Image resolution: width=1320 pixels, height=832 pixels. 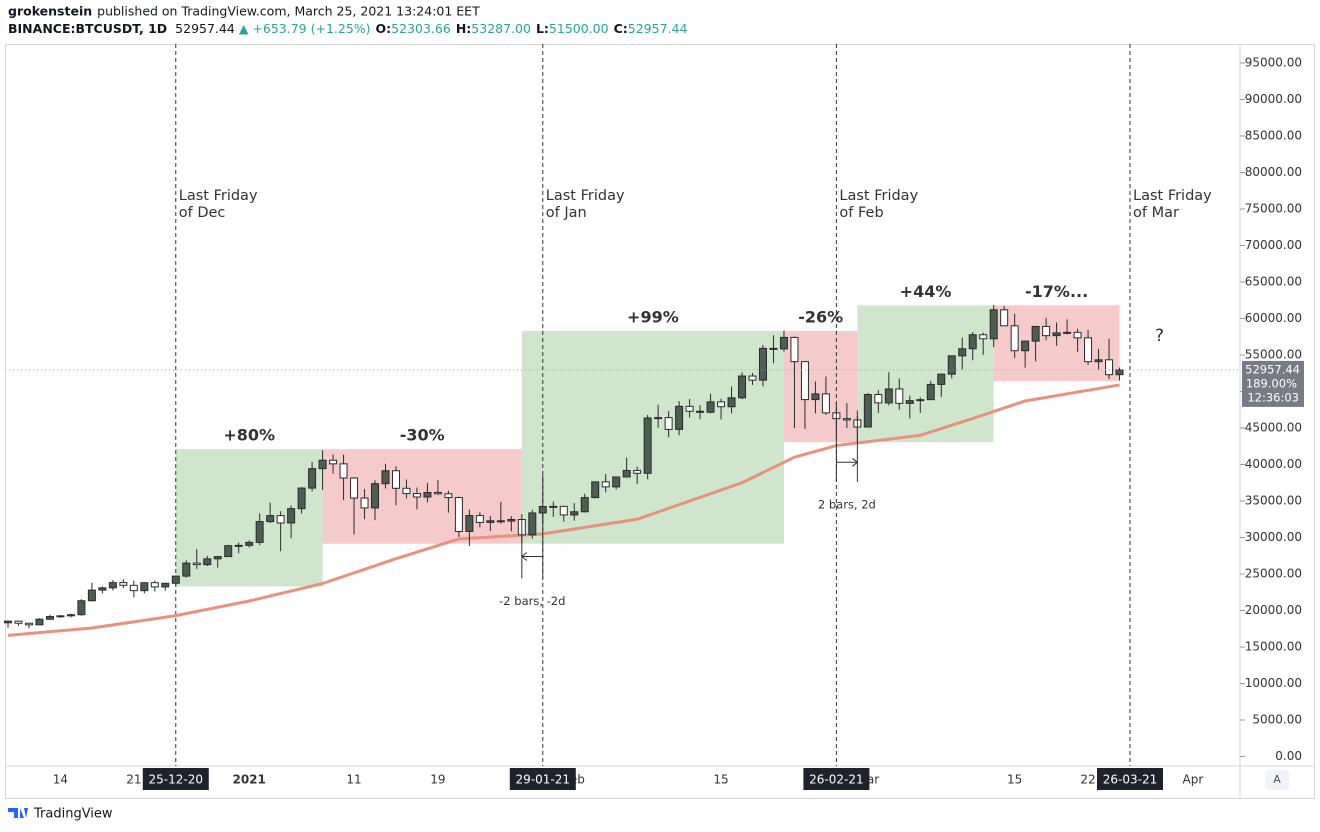 I want to click on event-label: of Jan, so click(x=566, y=213).